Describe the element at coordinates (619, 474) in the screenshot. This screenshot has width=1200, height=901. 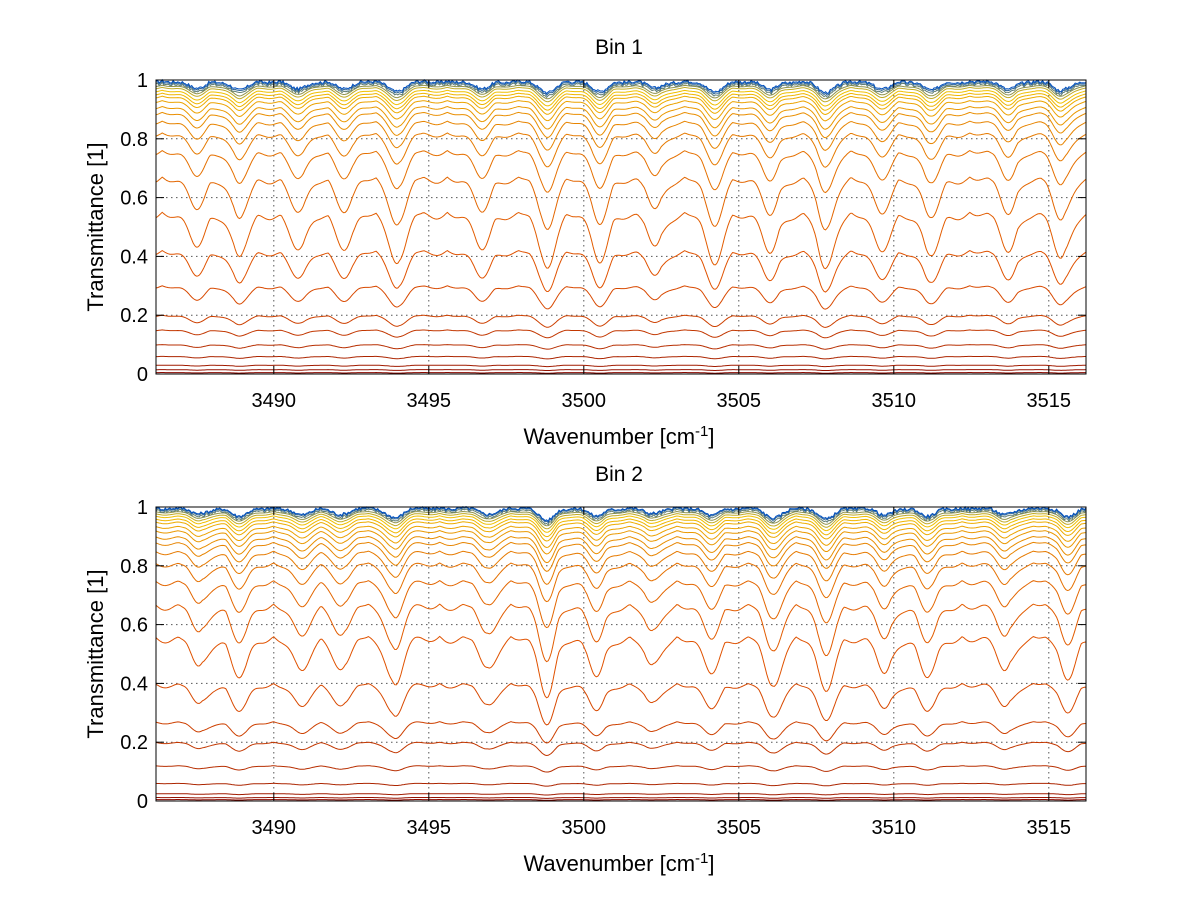
I see `chart-title: Bin 2` at that location.